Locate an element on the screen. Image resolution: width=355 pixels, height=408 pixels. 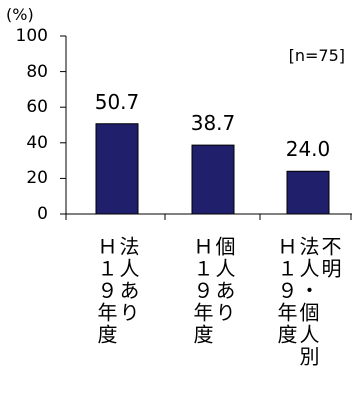
y-tick-label: 60 is located at coordinates (37, 107).